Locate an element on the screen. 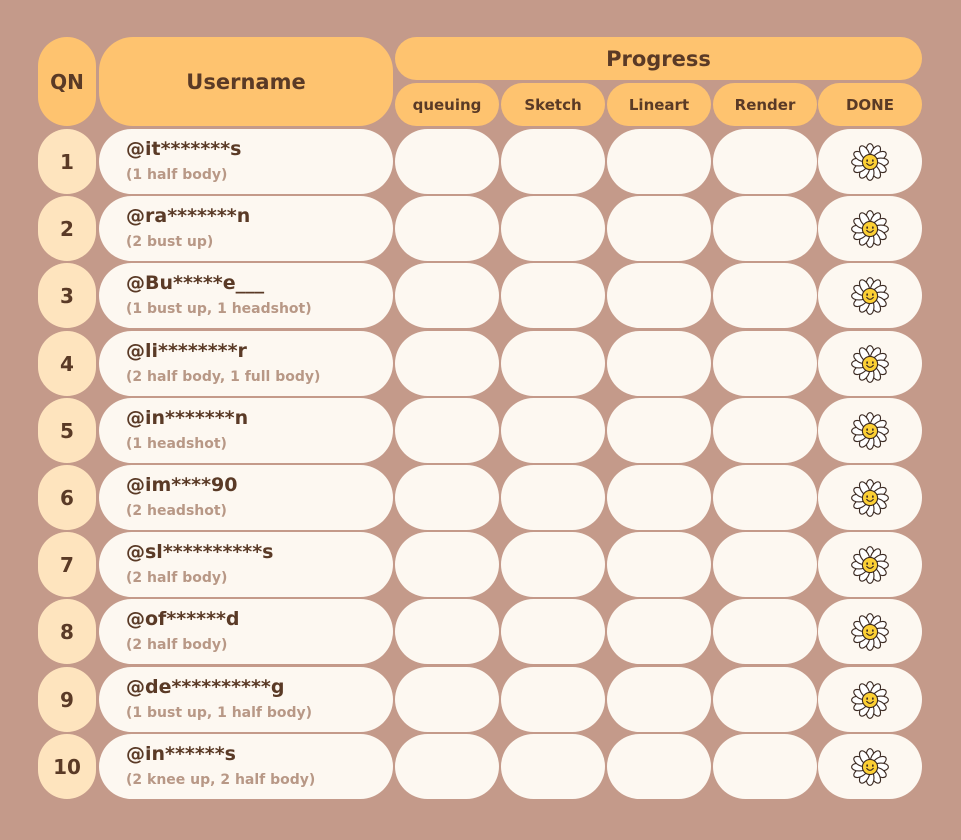  username: @ra*******n is located at coordinates (188, 216).